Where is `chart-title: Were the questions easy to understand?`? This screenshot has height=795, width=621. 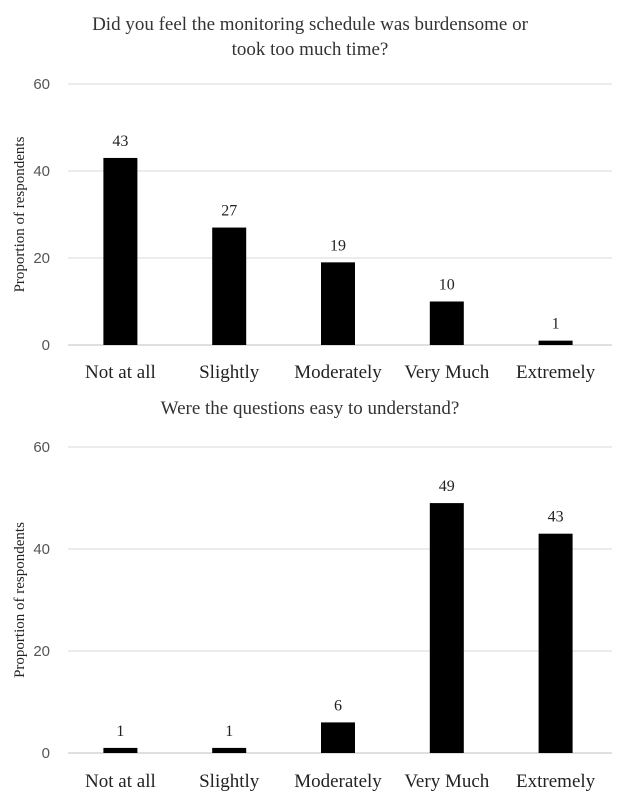 chart-title: Were the questions easy to understand? is located at coordinates (310, 408).